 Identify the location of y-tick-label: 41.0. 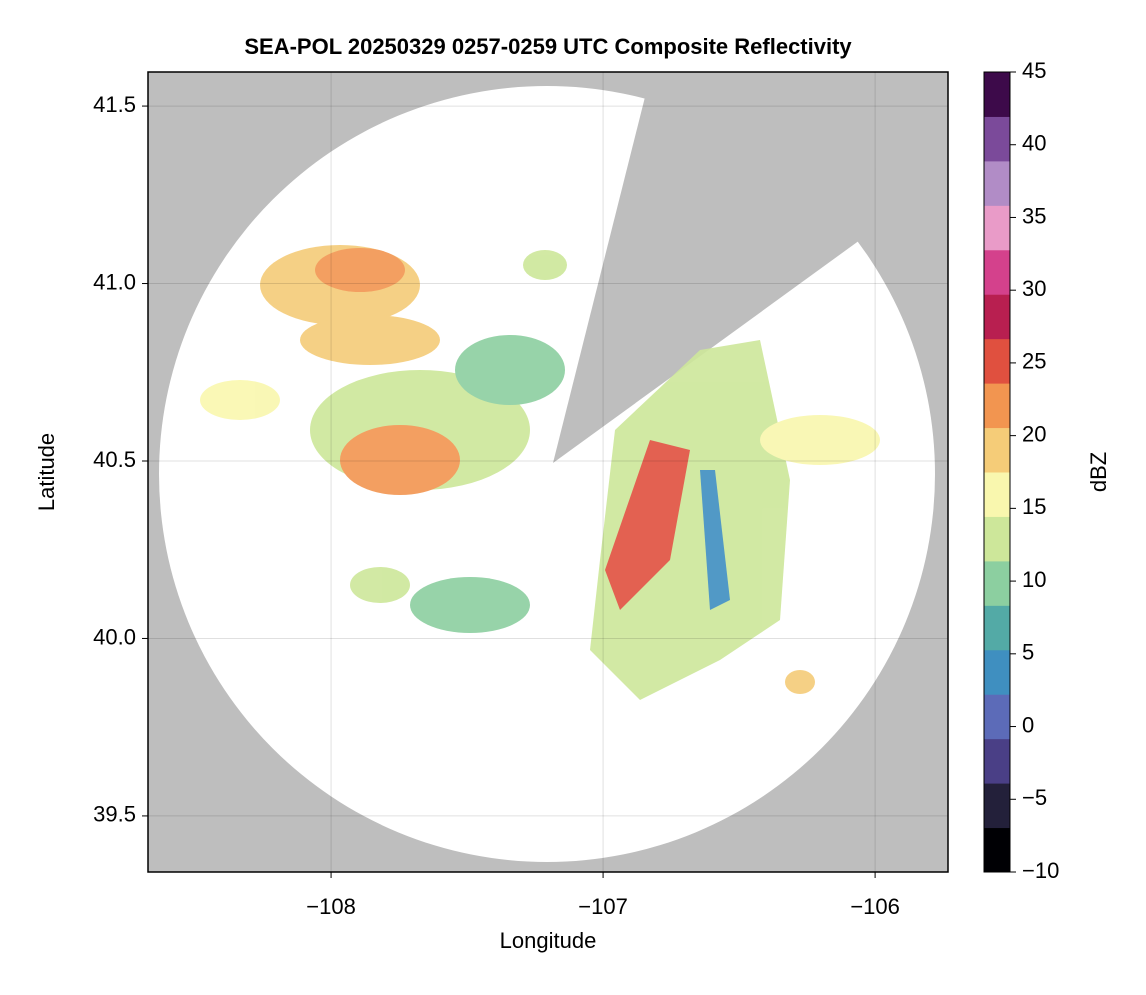
(114, 281).